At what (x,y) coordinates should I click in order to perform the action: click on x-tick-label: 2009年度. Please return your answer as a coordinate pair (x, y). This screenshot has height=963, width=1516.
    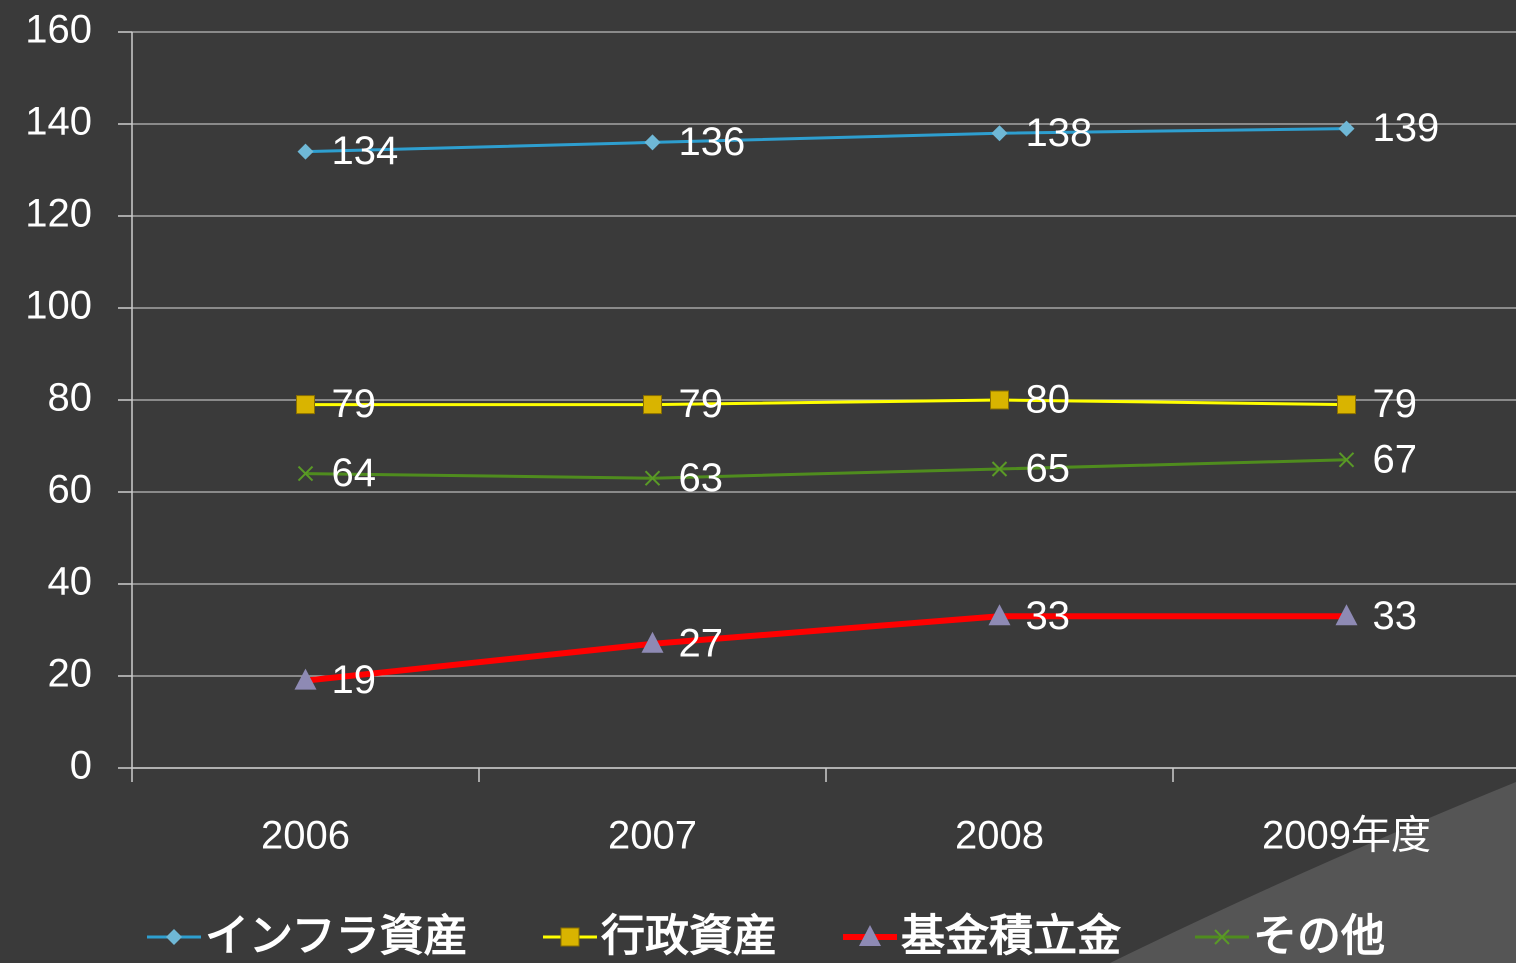
    Looking at the image, I should click on (1346, 836).